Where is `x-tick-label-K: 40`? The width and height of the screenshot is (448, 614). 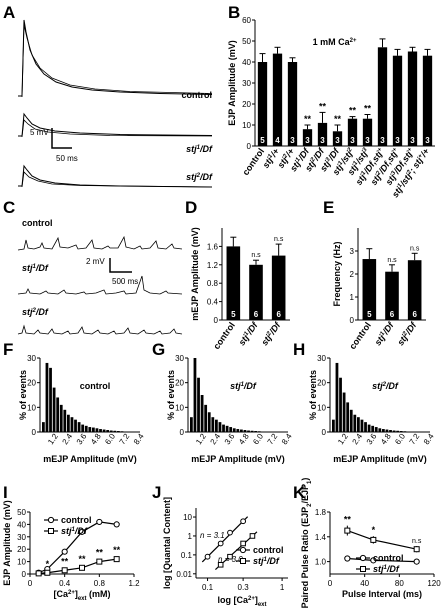
x-tick-label-K: 40 is located at coordinates (364, 583).